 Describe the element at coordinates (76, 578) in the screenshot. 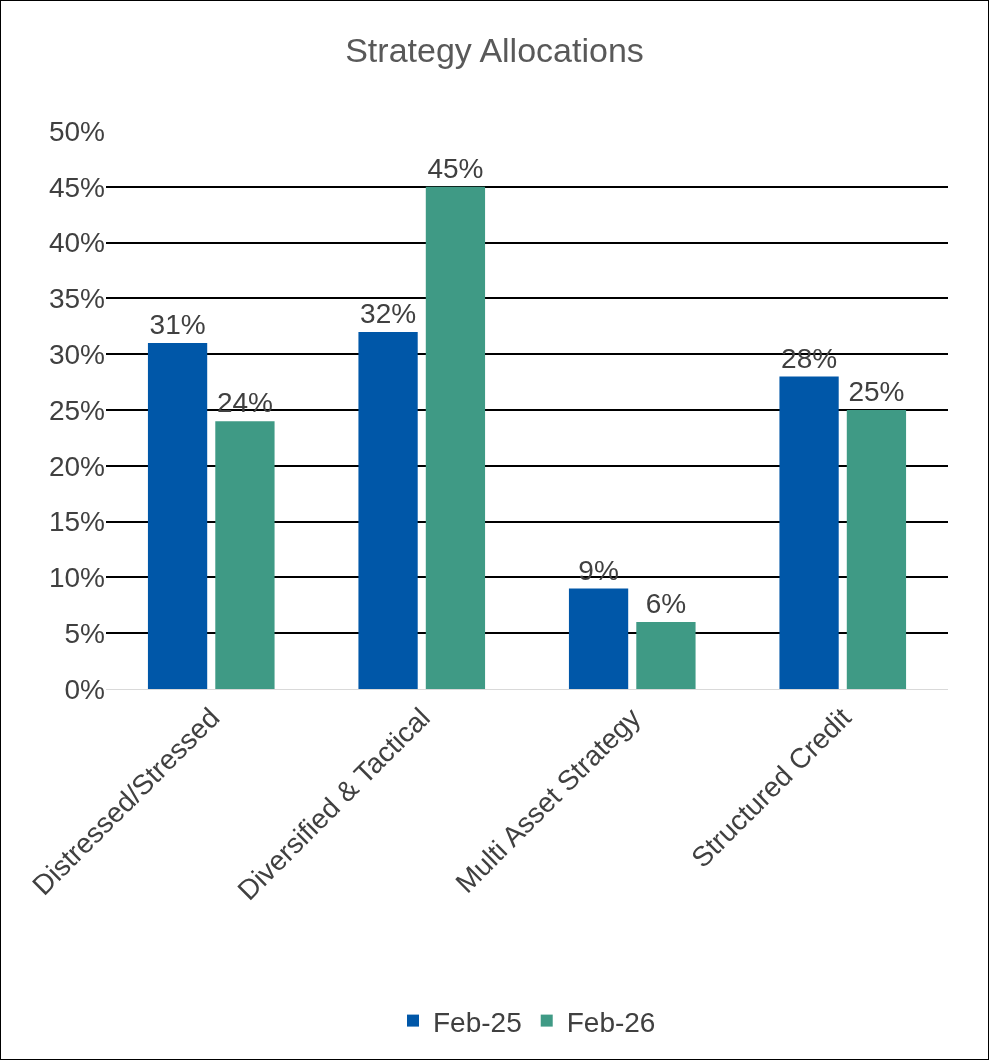

I see `y-tick-label: 10%` at that location.